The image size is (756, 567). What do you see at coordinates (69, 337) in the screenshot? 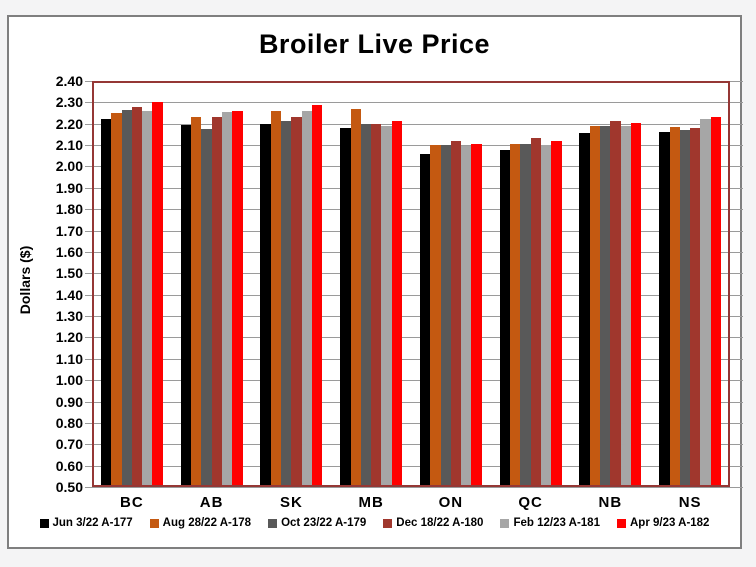
I see `y-tick-label: 1.20` at bounding box center [69, 337].